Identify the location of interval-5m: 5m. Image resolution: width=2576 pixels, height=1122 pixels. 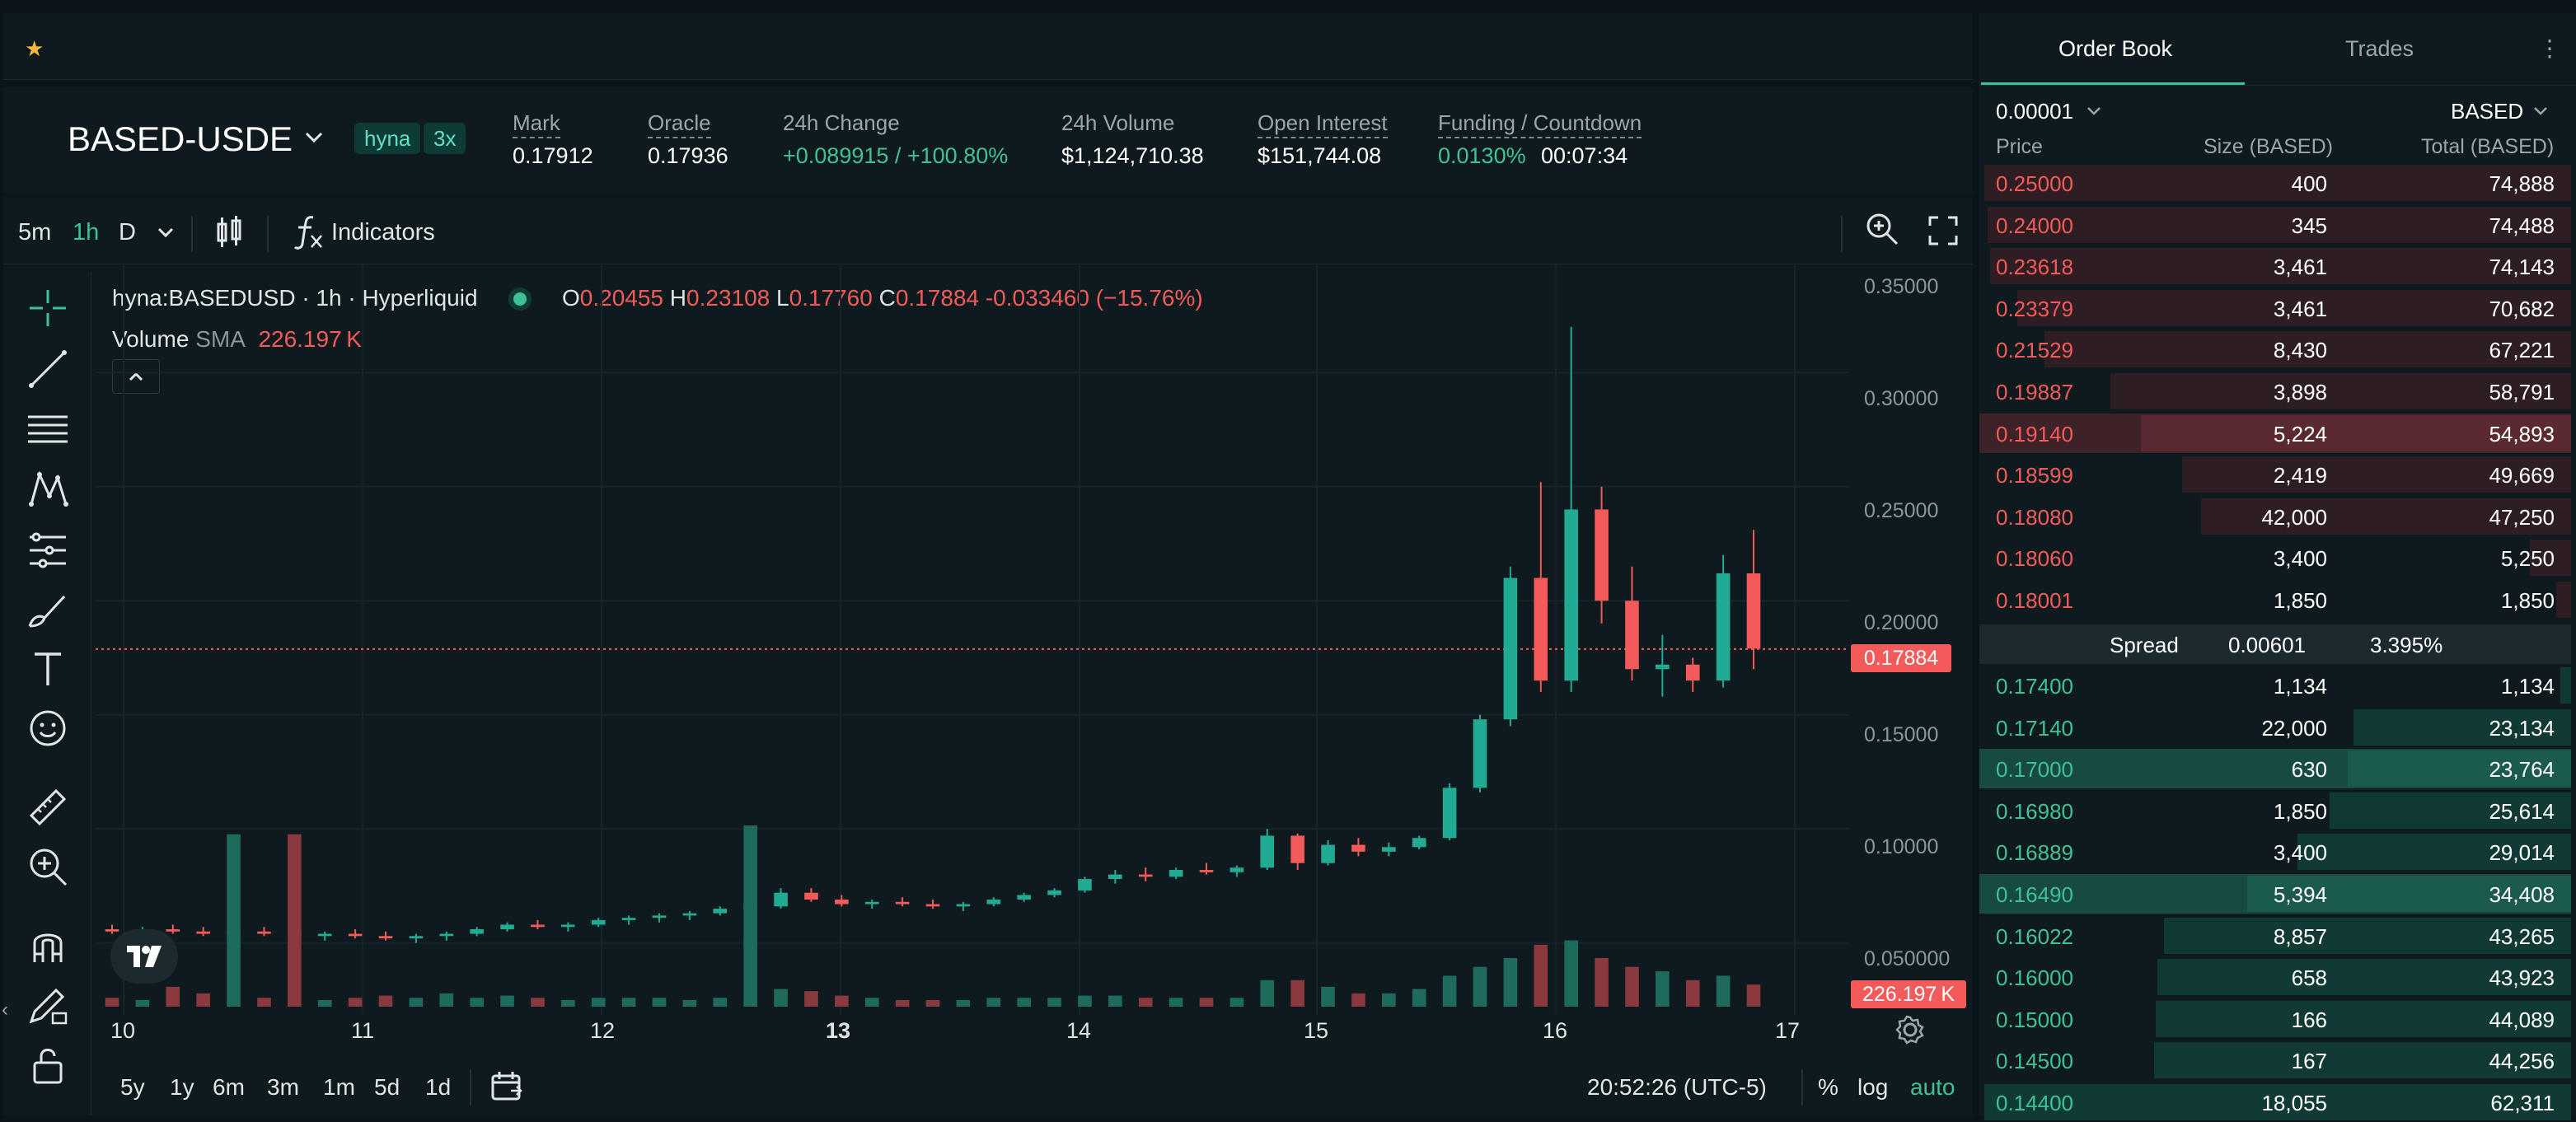
(35, 232).